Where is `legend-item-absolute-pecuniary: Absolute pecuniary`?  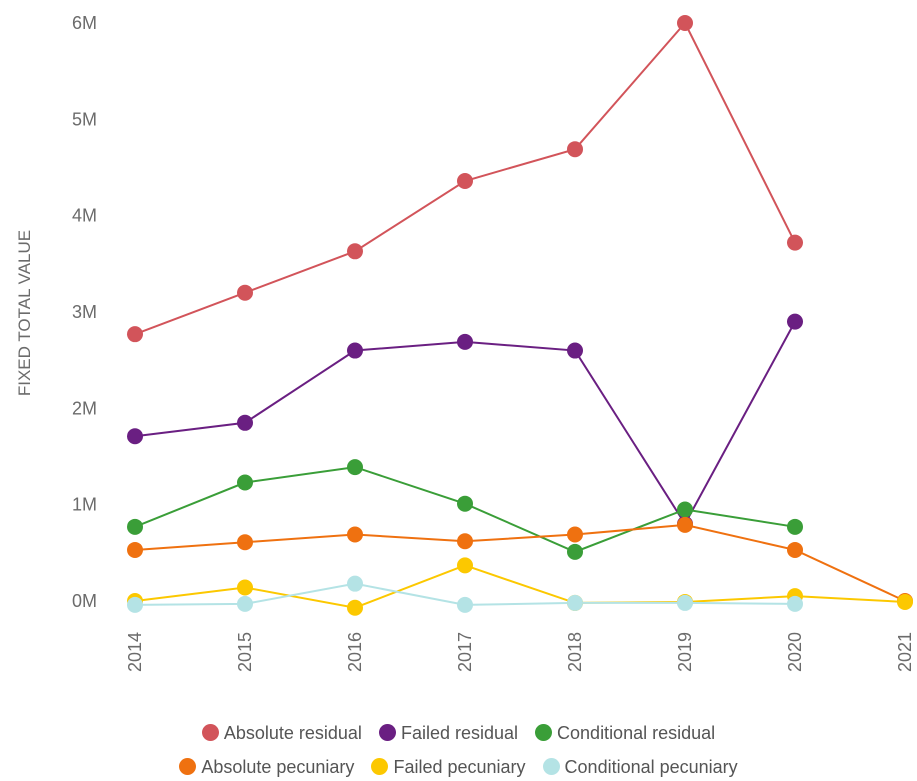
legend-item-absolute-pecuniary: Absolute pecuniary is located at coordinates (266, 767).